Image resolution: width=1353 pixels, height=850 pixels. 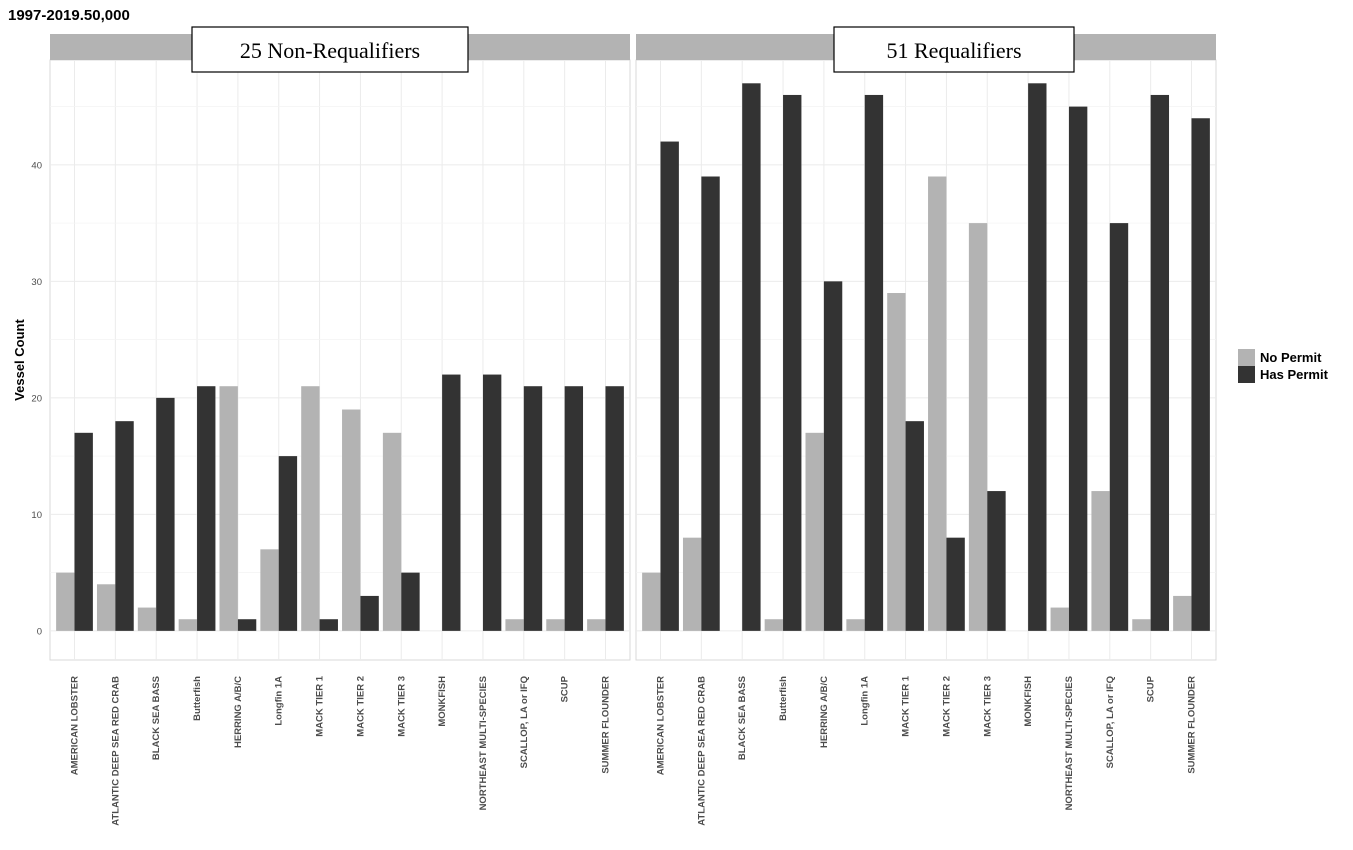 I want to click on bar-51-requalifiers-has-permit-scup, so click(x=1160, y=362).